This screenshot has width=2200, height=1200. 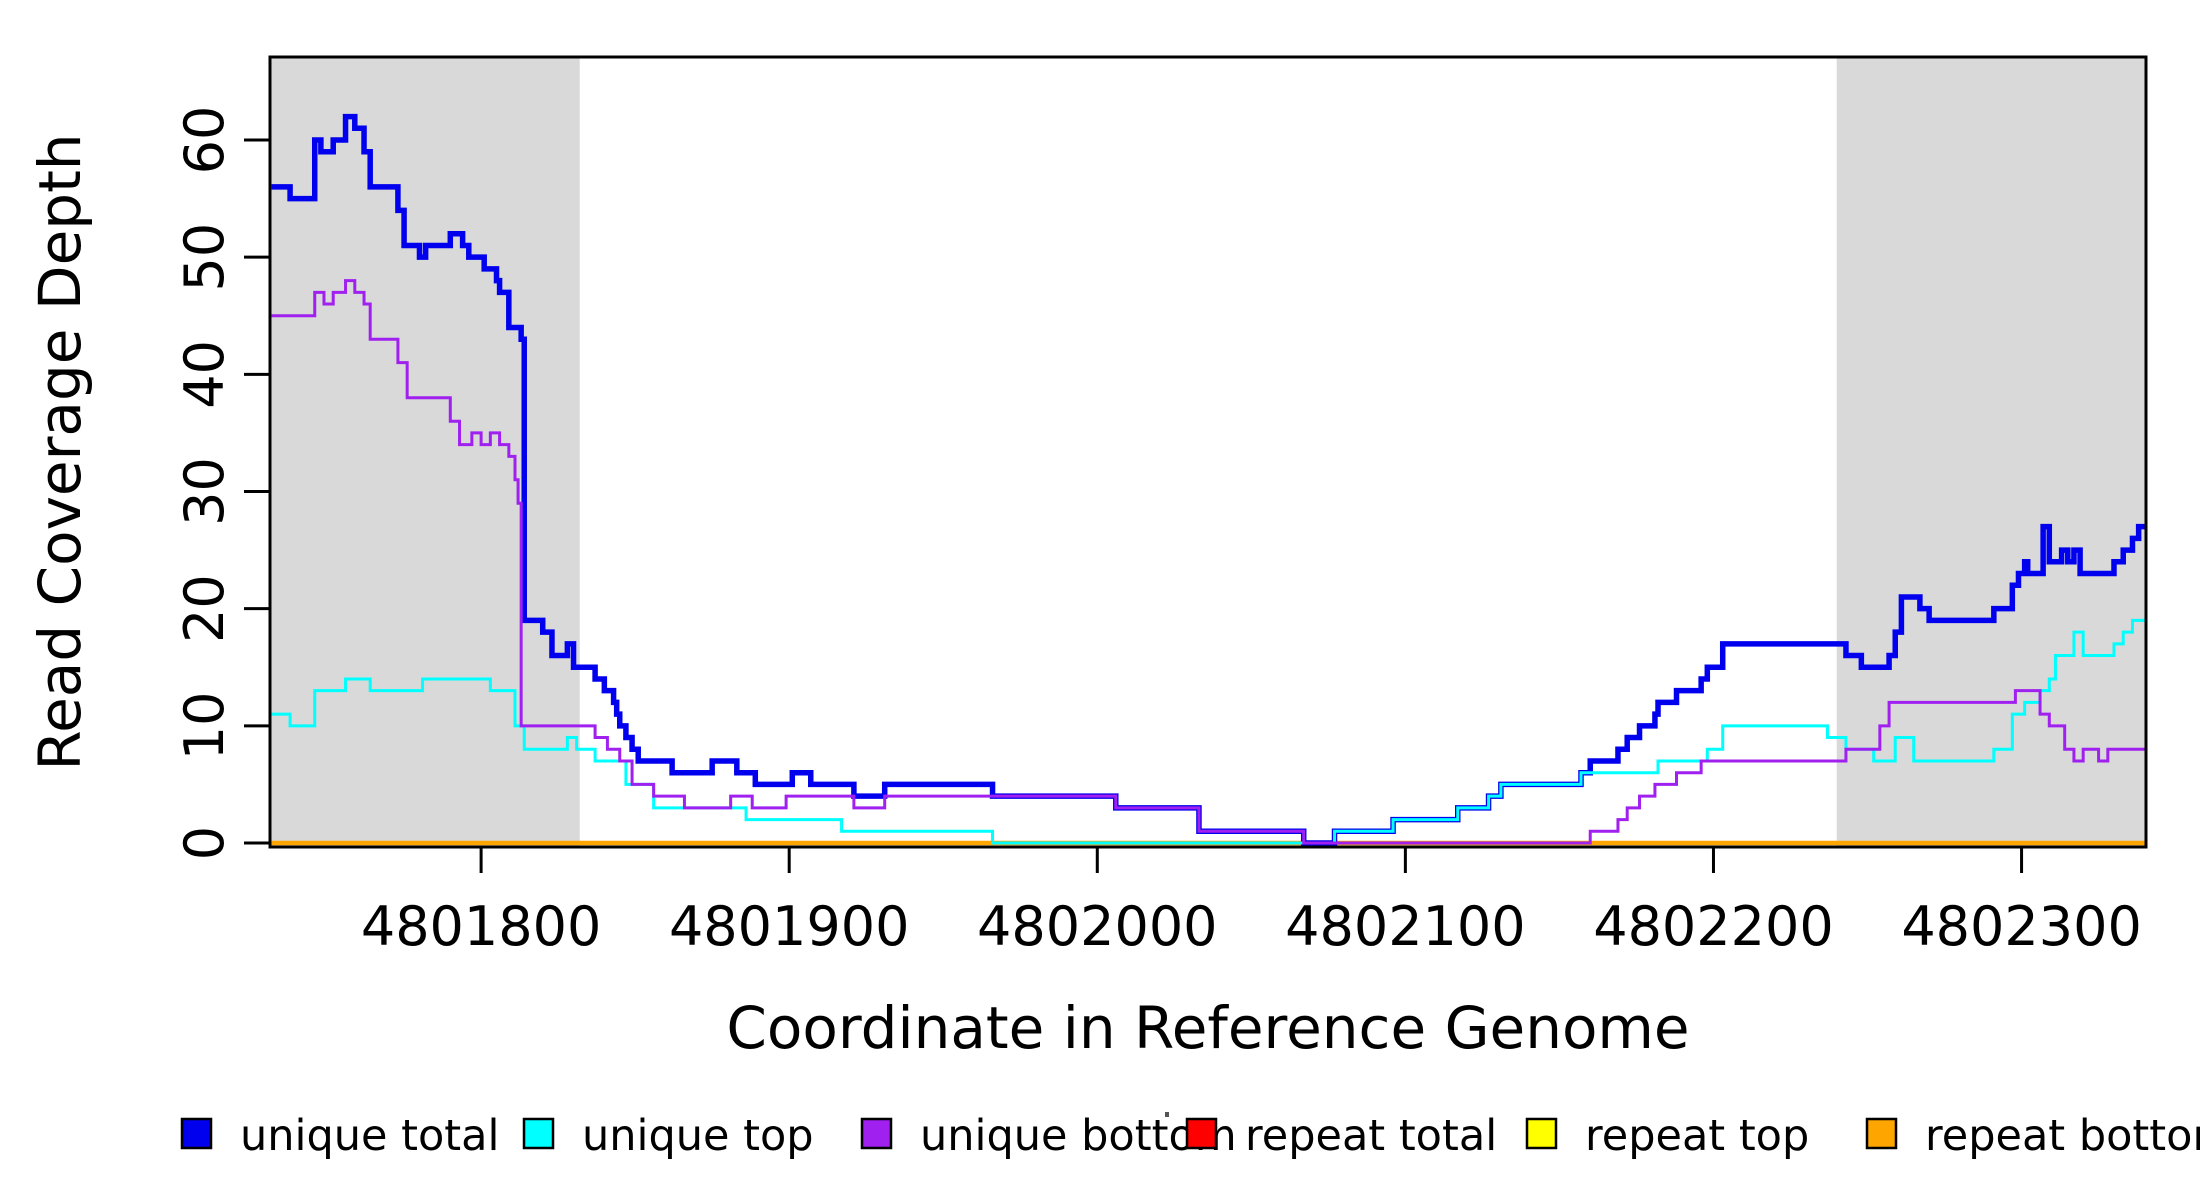 What do you see at coordinates (2021, 926) in the screenshot?
I see `x-tick-label: 4802300` at bounding box center [2021, 926].